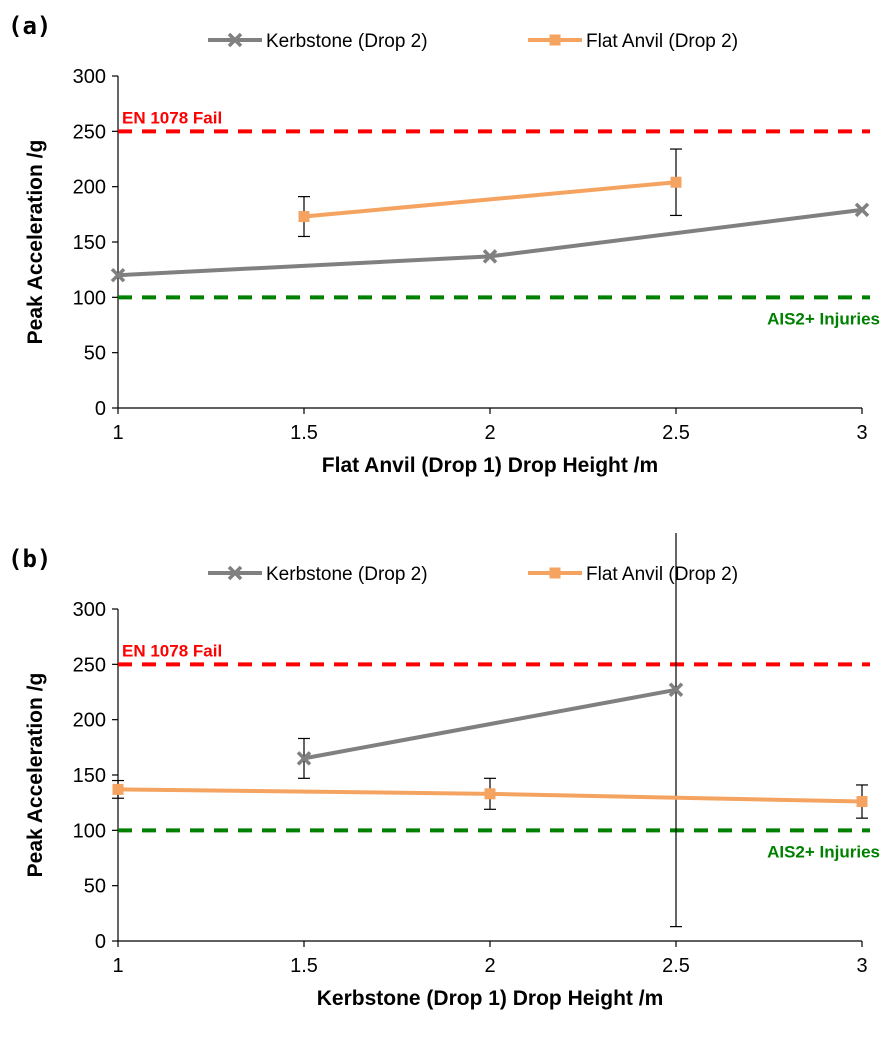  I want to click on chart-b-legend: Kerbstone (Drop 2) Flat Anvil (Drop 2), so click(473, 574).